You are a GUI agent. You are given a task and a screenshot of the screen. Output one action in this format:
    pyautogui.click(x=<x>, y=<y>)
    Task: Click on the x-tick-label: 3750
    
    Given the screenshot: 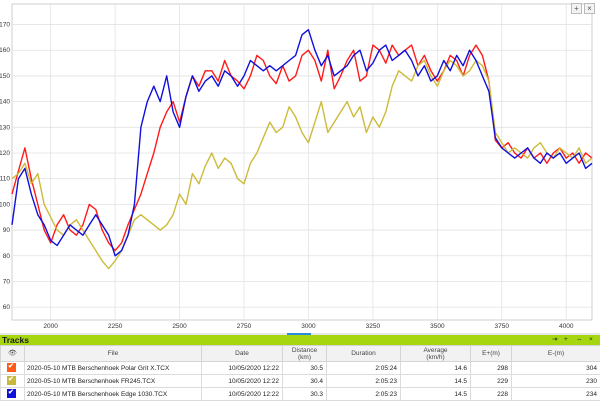 What is the action you would take?
    pyautogui.click(x=502, y=326)
    